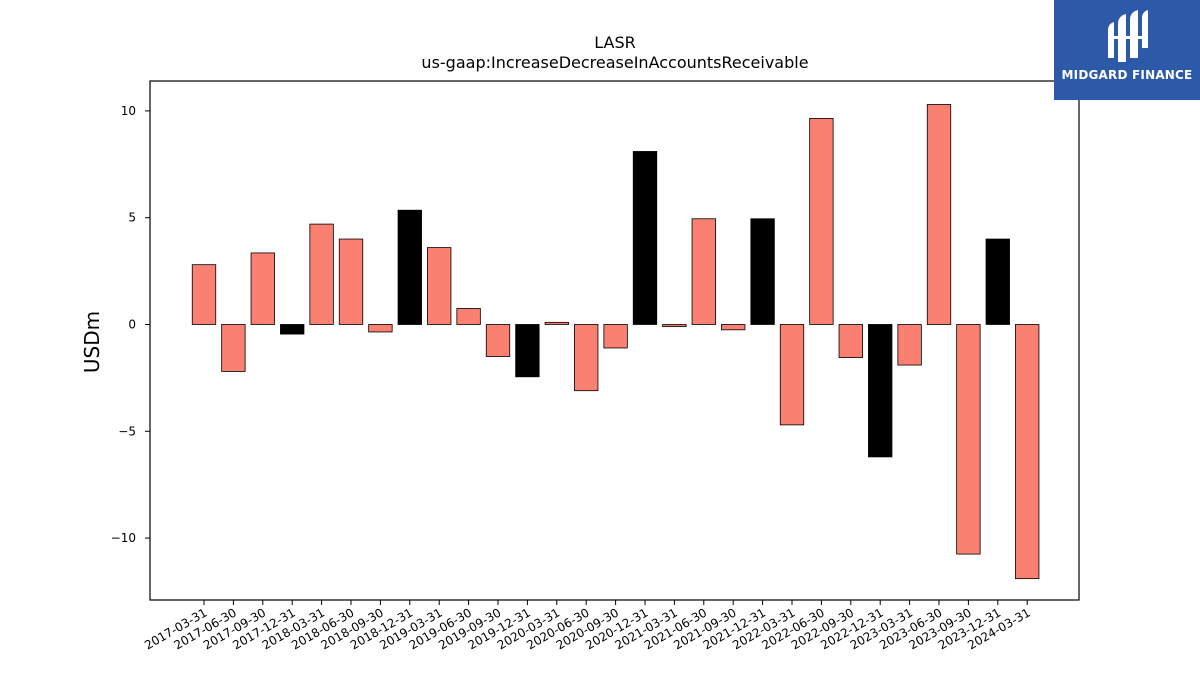 The width and height of the screenshot is (1200, 675). Describe the element at coordinates (1128, 36) in the screenshot. I see `midgard-logo-icon` at that location.